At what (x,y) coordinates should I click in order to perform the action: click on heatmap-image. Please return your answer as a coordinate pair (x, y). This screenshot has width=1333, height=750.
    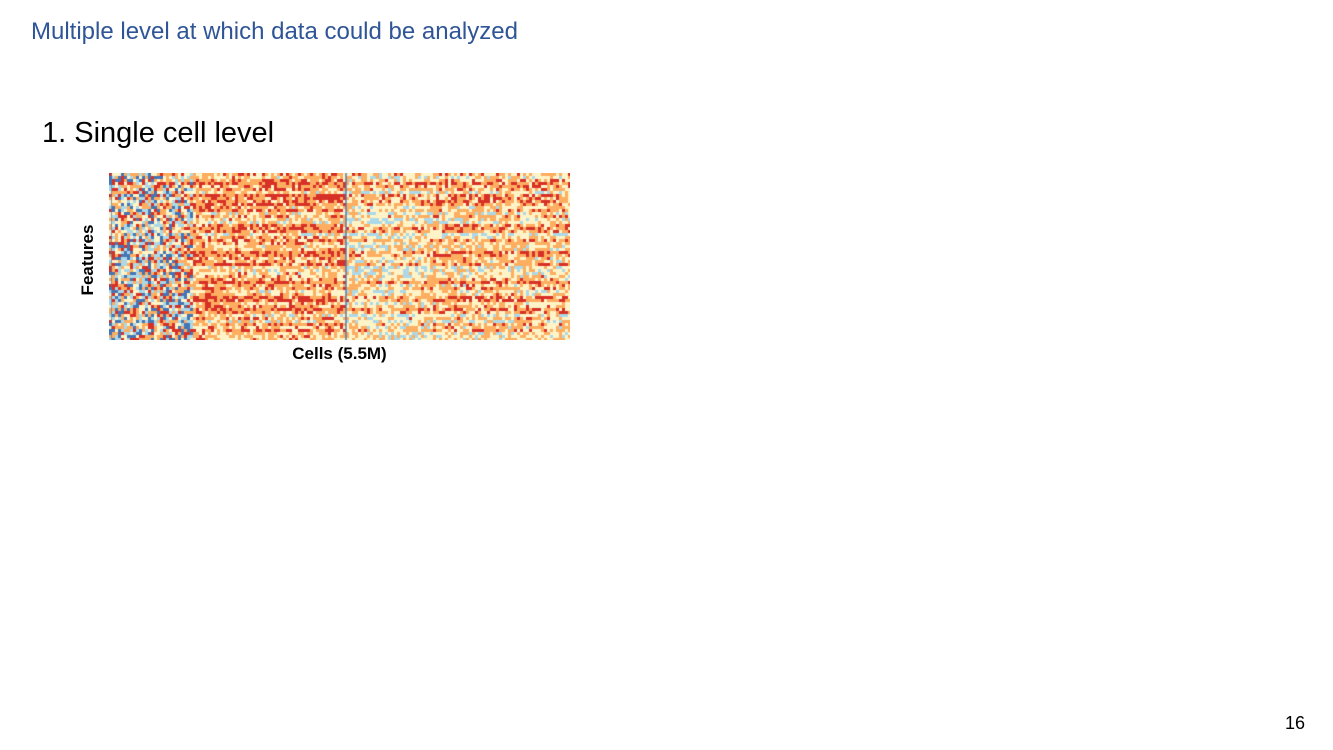
    Looking at the image, I should click on (339, 256).